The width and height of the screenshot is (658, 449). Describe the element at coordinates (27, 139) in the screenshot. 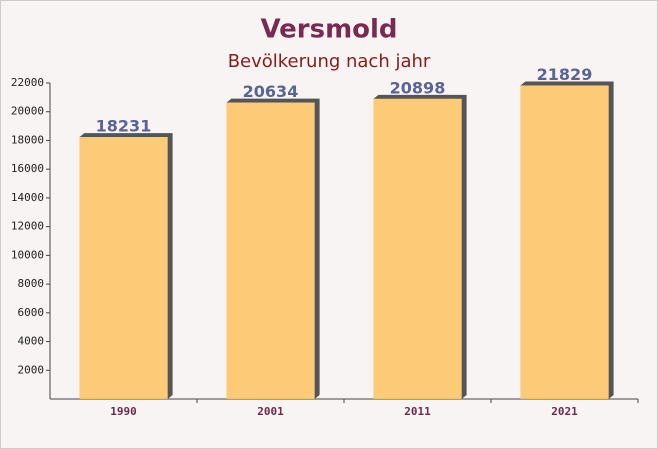

I see `y-tick-label: 18000` at that location.